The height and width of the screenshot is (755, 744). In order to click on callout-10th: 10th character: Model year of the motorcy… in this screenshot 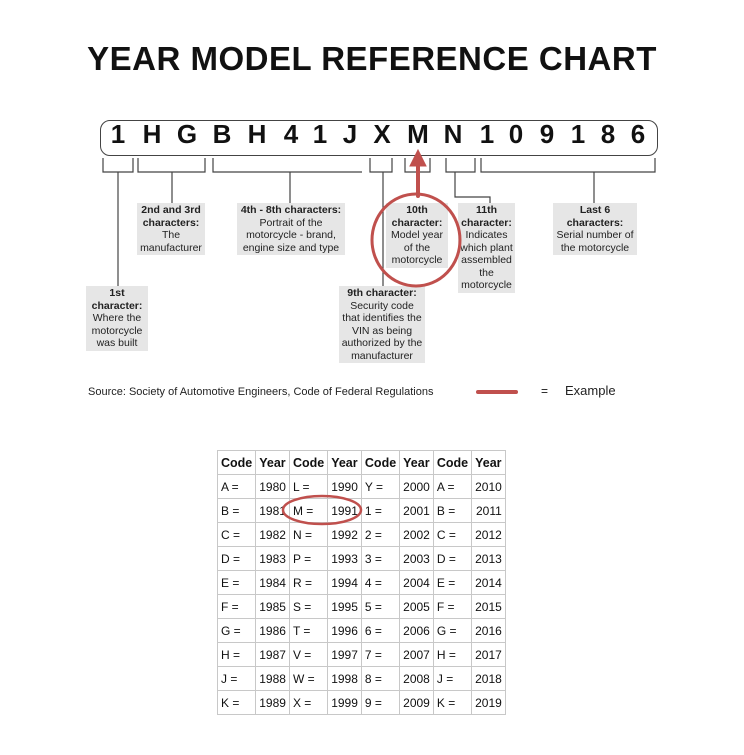, I will do `click(417, 235)`.